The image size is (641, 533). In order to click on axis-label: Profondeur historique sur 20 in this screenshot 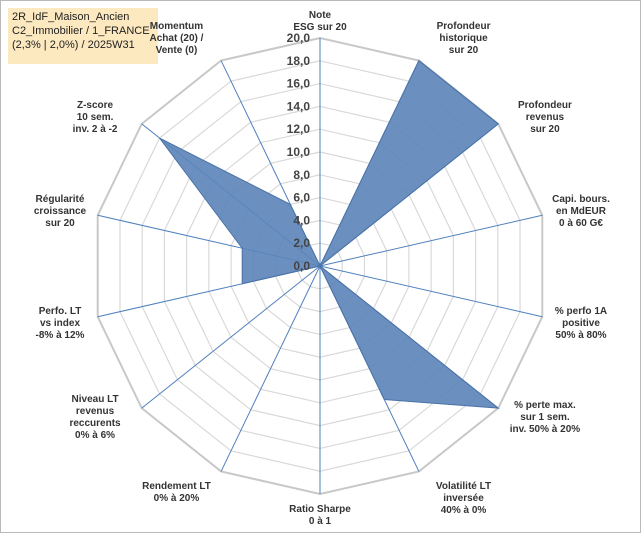, I will do `click(464, 38)`.